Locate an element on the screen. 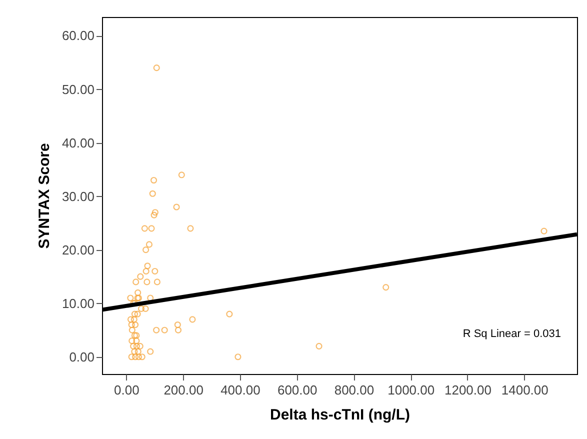 This screenshot has width=587, height=439. y-tick-label: 20.00 is located at coordinates (78, 250).